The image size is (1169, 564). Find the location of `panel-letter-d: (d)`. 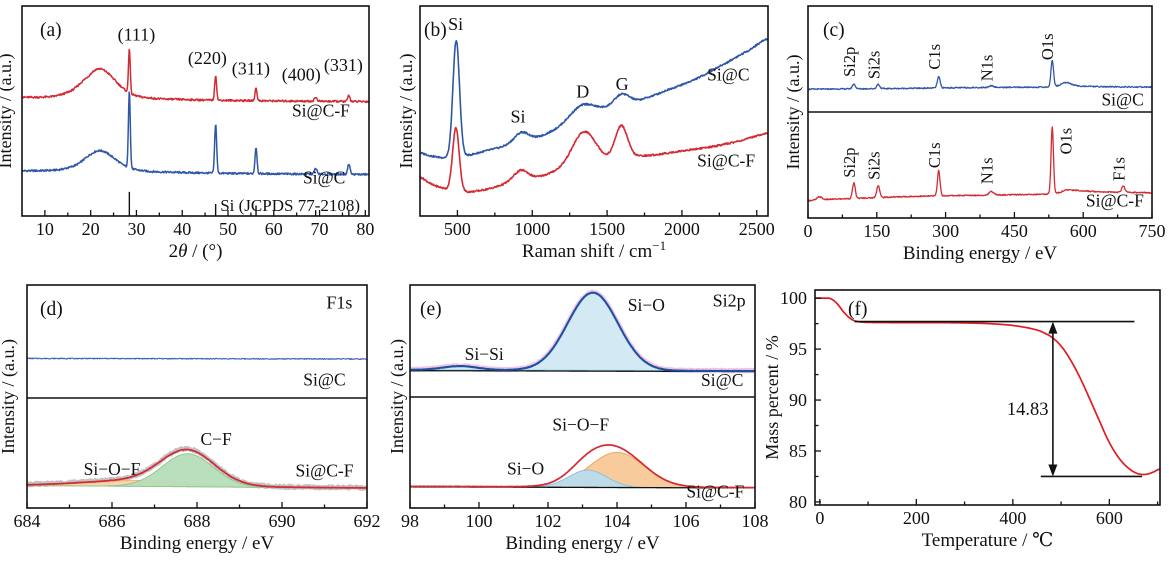

panel-letter-d: (d) is located at coordinates (51, 309).